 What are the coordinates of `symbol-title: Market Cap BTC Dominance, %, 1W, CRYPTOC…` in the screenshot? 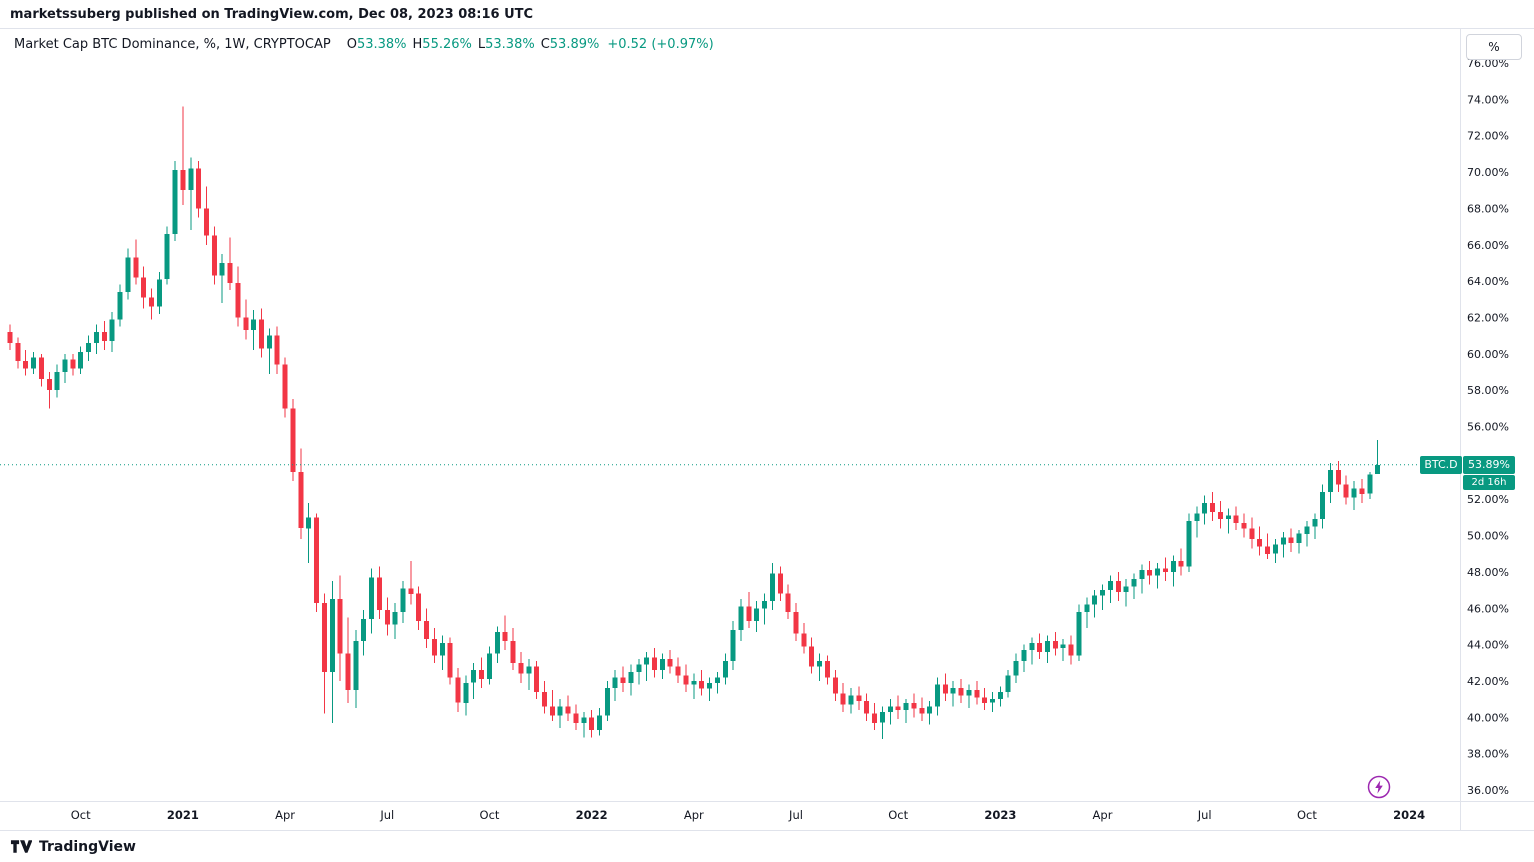 It's located at (172, 44).